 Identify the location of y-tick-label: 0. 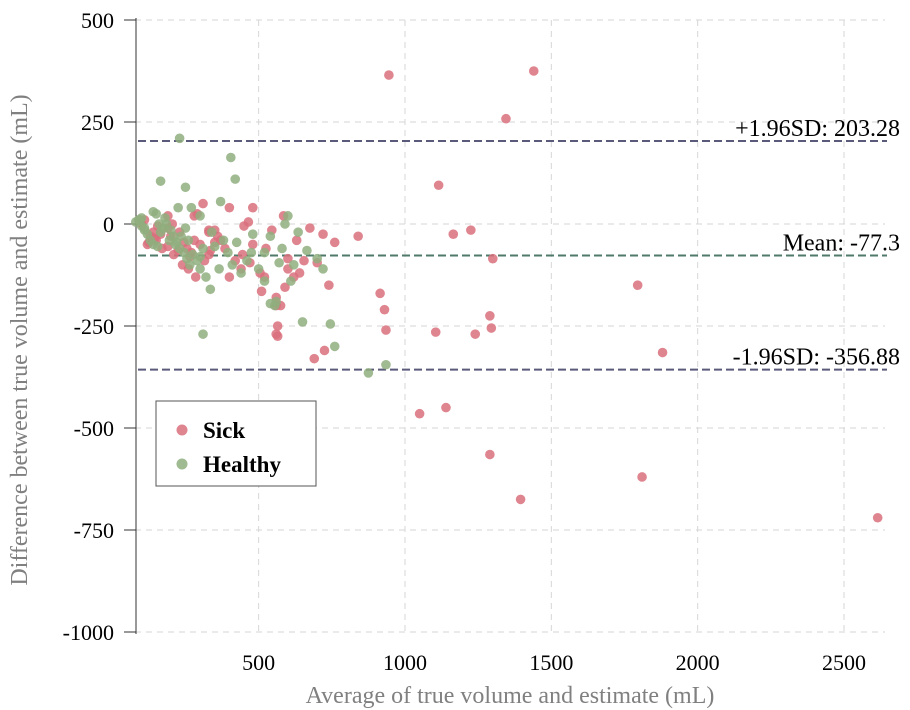
(108, 224).